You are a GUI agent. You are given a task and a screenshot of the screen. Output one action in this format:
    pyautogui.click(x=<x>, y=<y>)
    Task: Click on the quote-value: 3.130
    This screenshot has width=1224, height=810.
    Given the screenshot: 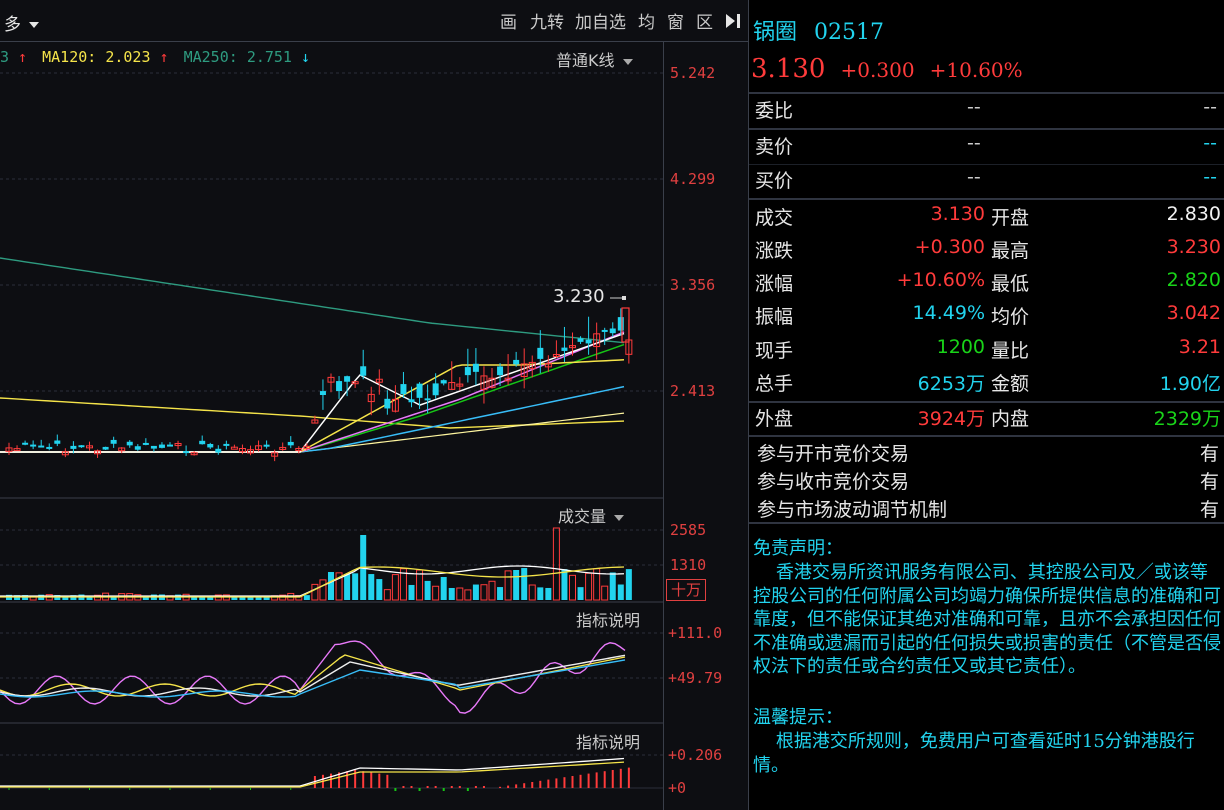 What is the action you would take?
    pyautogui.click(x=957, y=214)
    